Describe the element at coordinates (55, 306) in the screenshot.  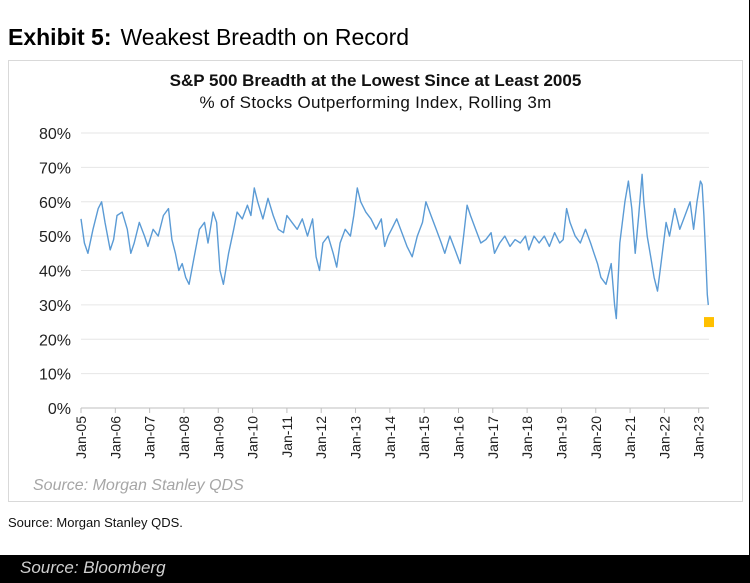
I see `y-tick-label: 30%` at that location.